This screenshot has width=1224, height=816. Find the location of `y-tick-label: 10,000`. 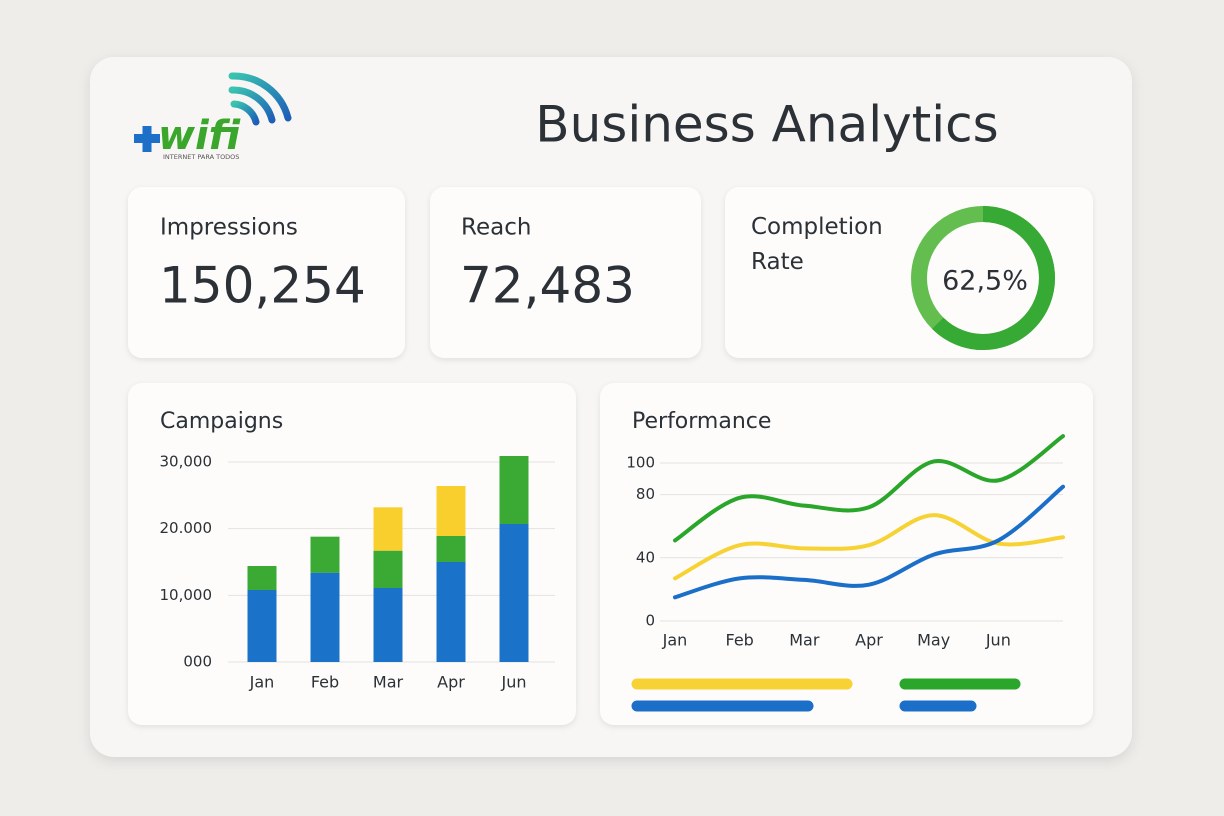

y-tick-label: 10,000 is located at coordinates (186, 595).